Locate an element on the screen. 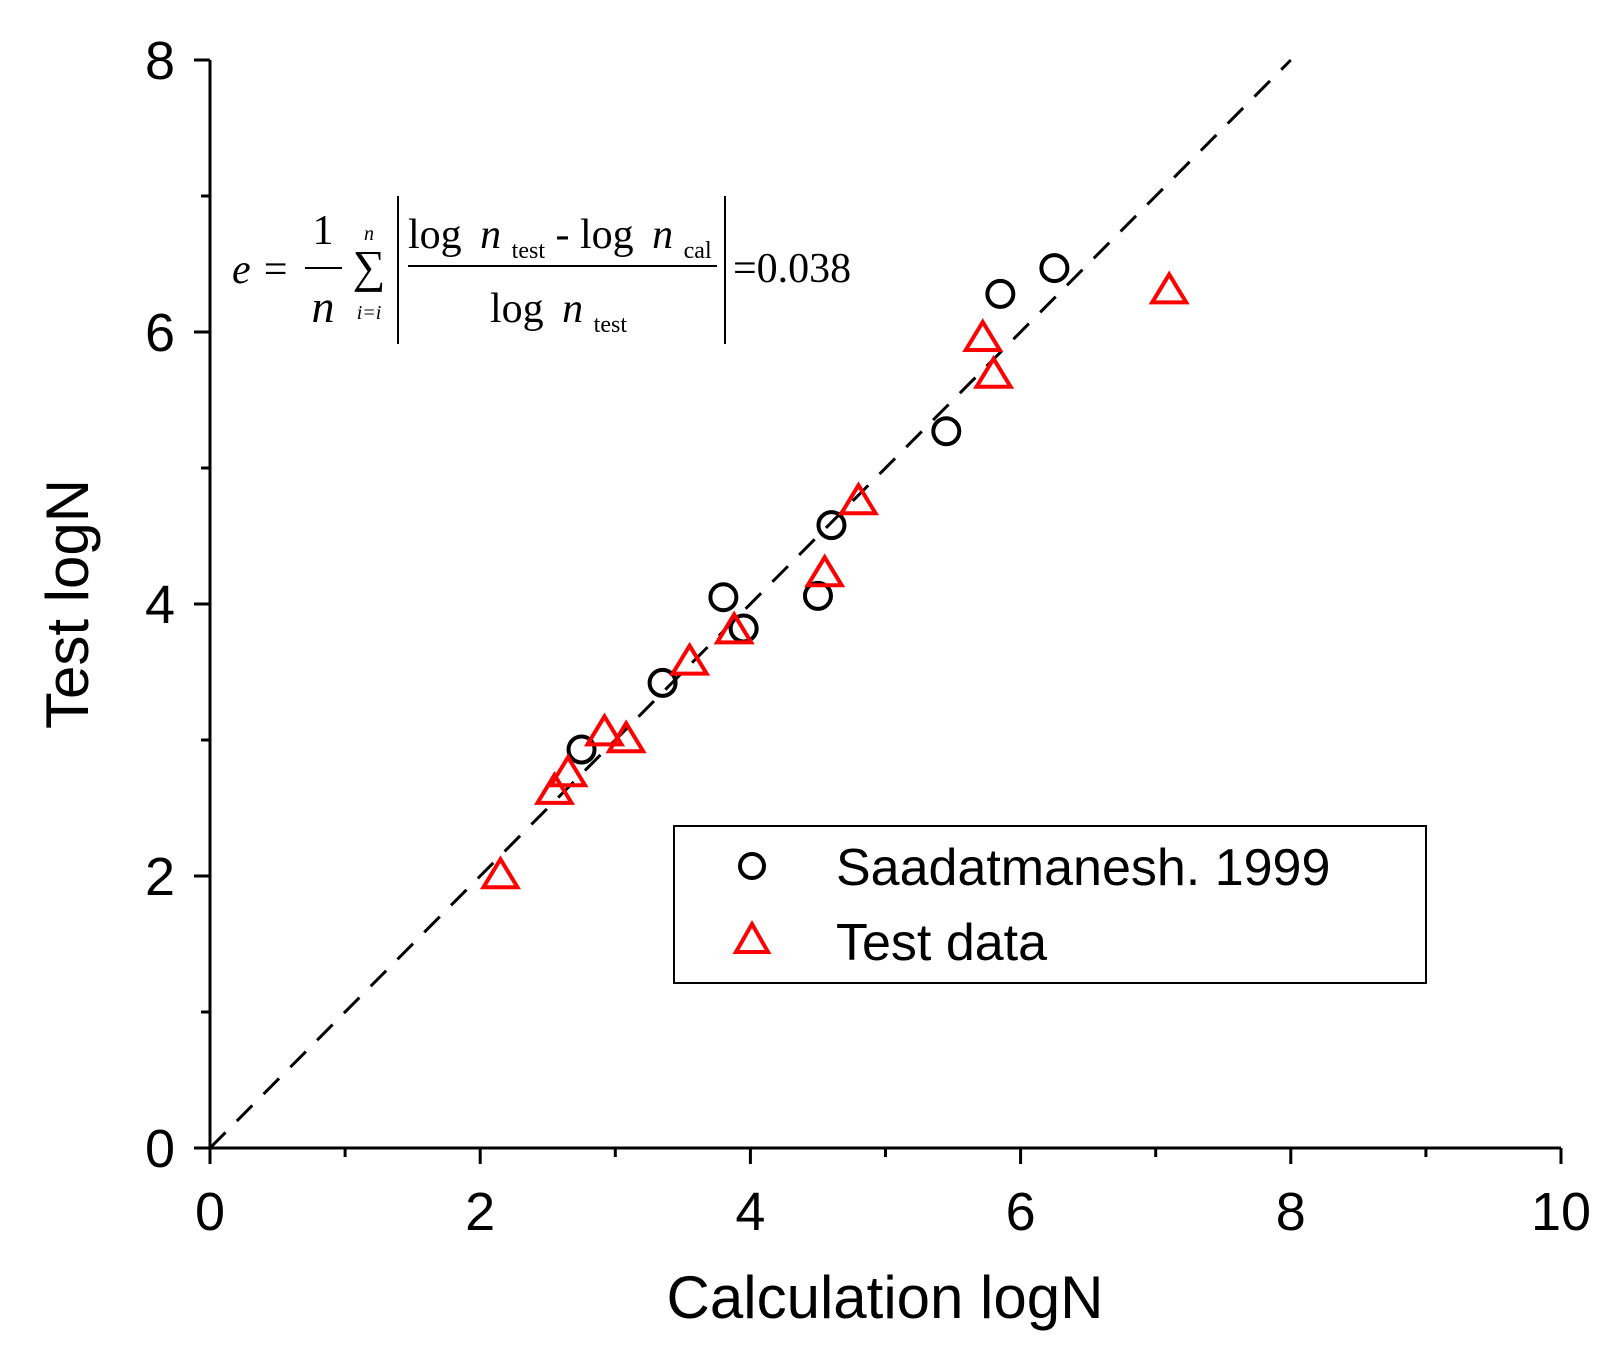 The width and height of the screenshot is (1613, 1351). formula-num-n2: n is located at coordinates (662, 235).